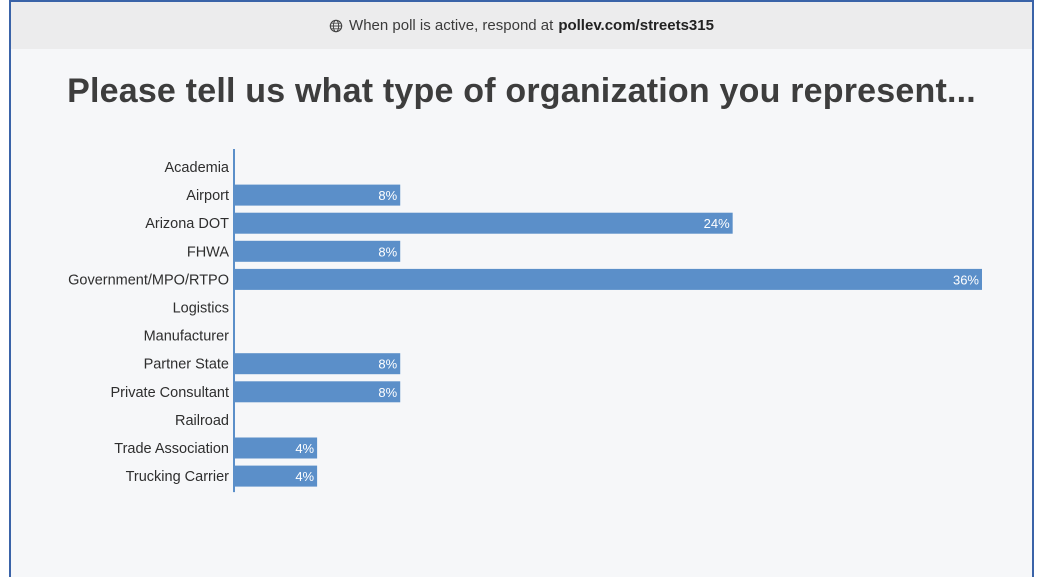  What do you see at coordinates (451, 25) in the screenshot?
I see `poll-instructions-text: When poll is active, respond at` at bounding box center [451, 25].